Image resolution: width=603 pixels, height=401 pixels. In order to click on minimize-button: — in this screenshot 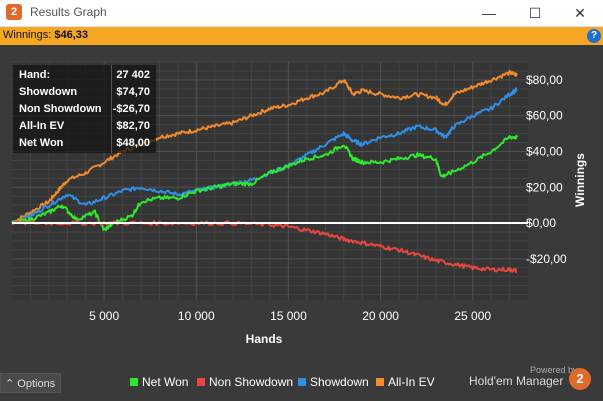, I will do `click(489, 13)`.